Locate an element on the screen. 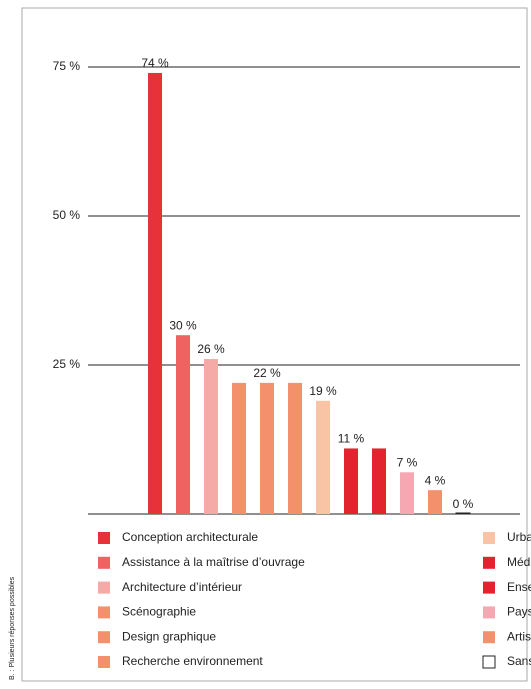 This screenshot has width=531, height=689. legend-label: Urbanisme is located at coordinates (519, 537).